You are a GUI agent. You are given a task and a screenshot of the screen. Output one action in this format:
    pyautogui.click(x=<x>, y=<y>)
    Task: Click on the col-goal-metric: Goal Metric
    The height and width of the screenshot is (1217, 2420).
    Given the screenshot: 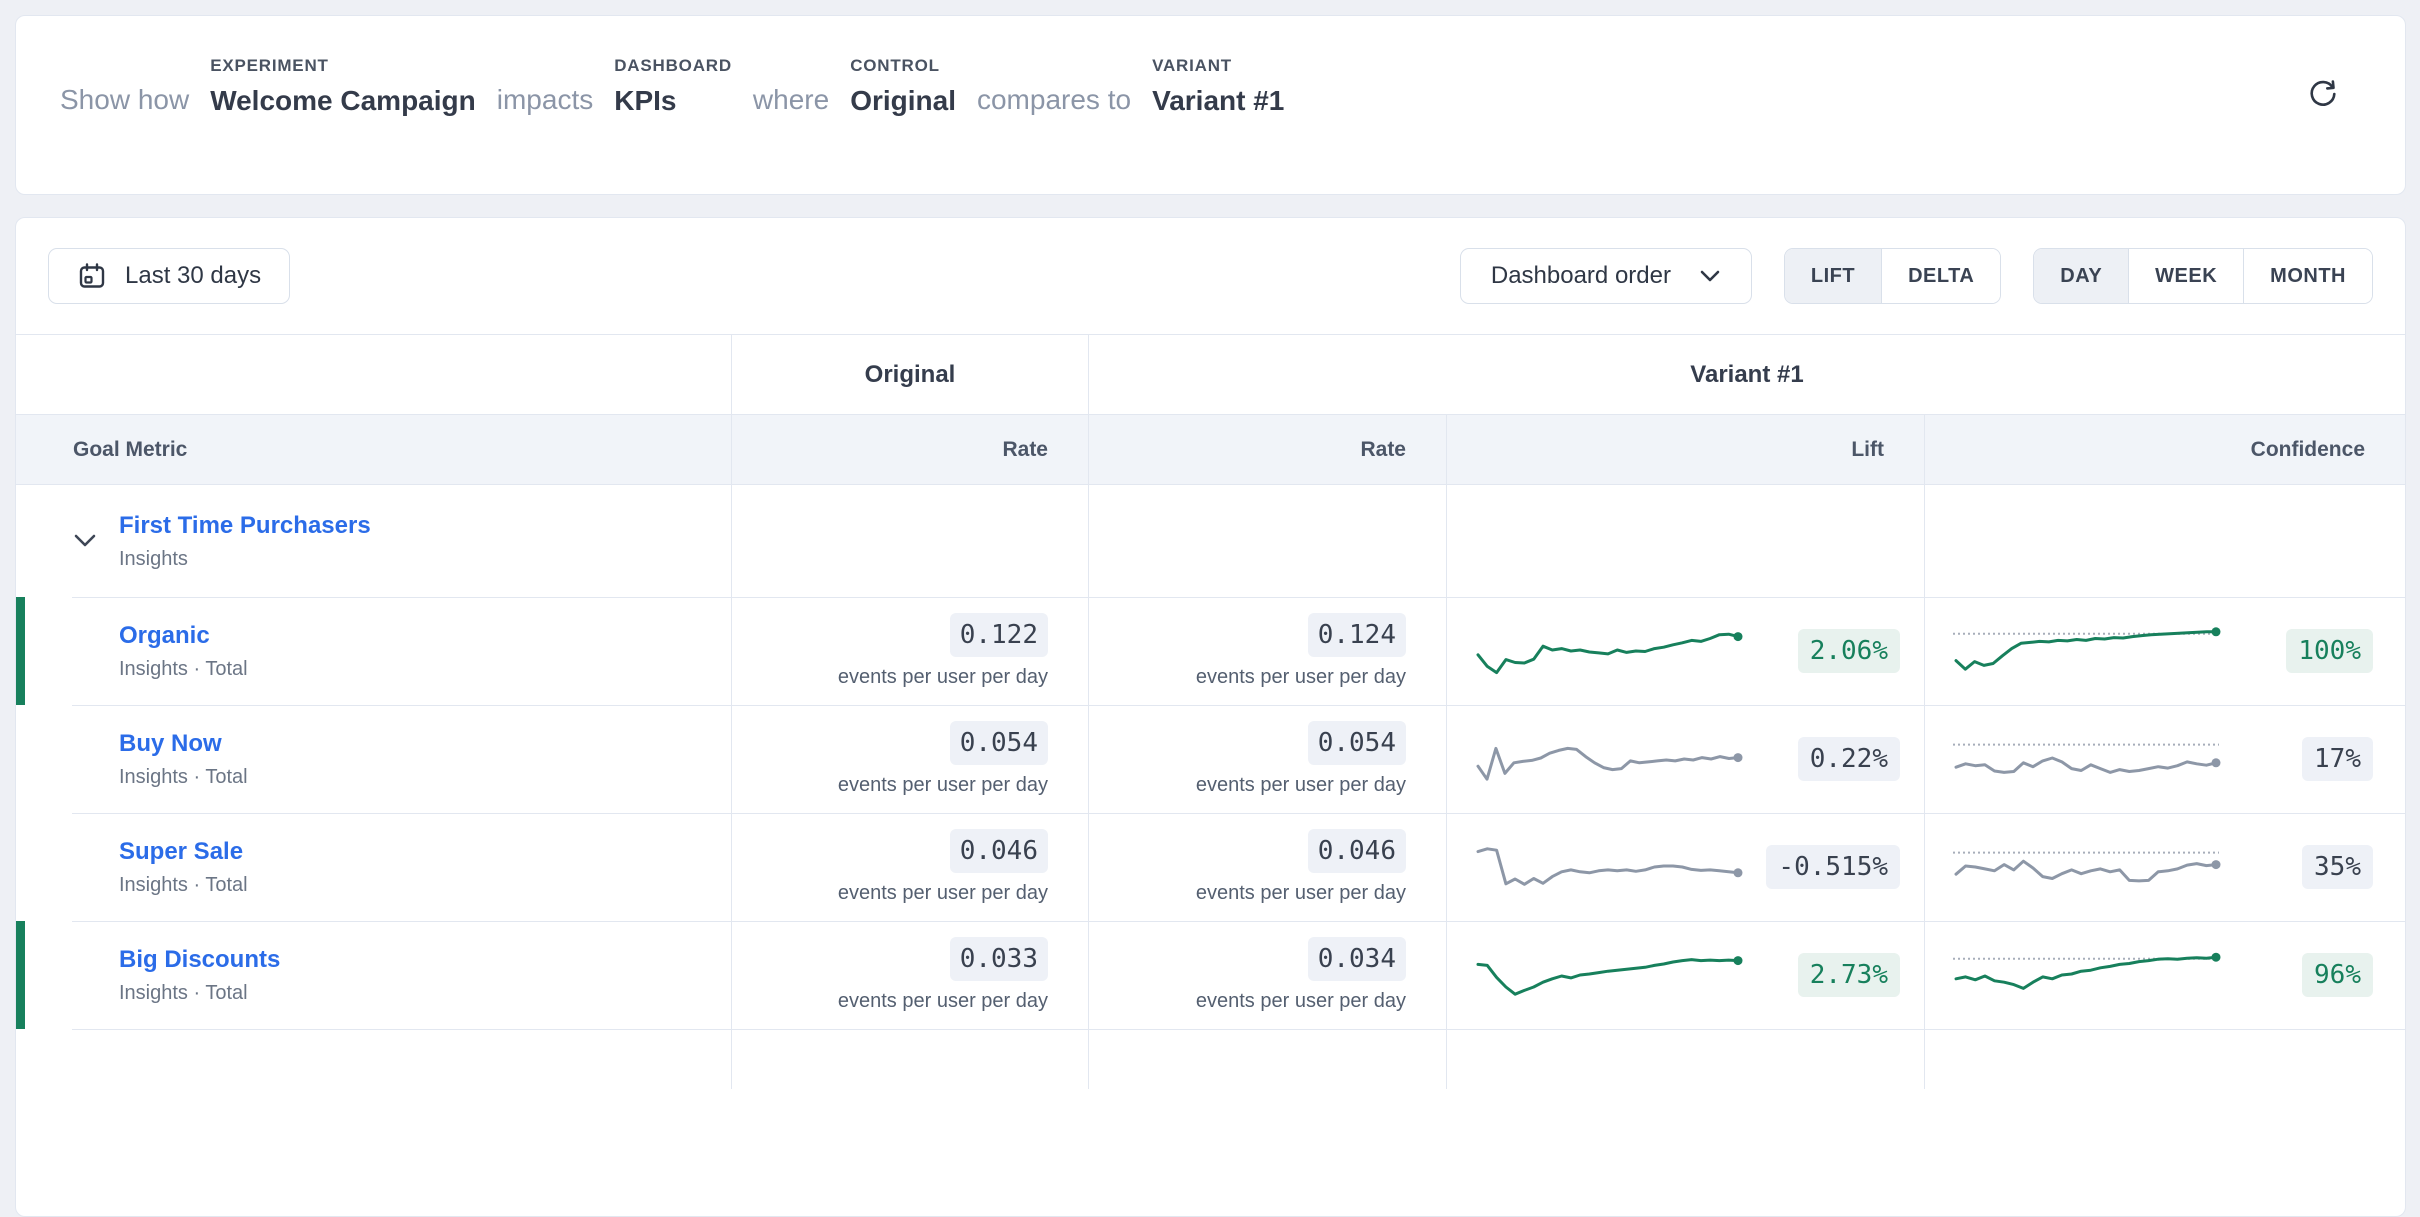 What is the action you would take?
    pyautogui.click(x=374, y=449)
    